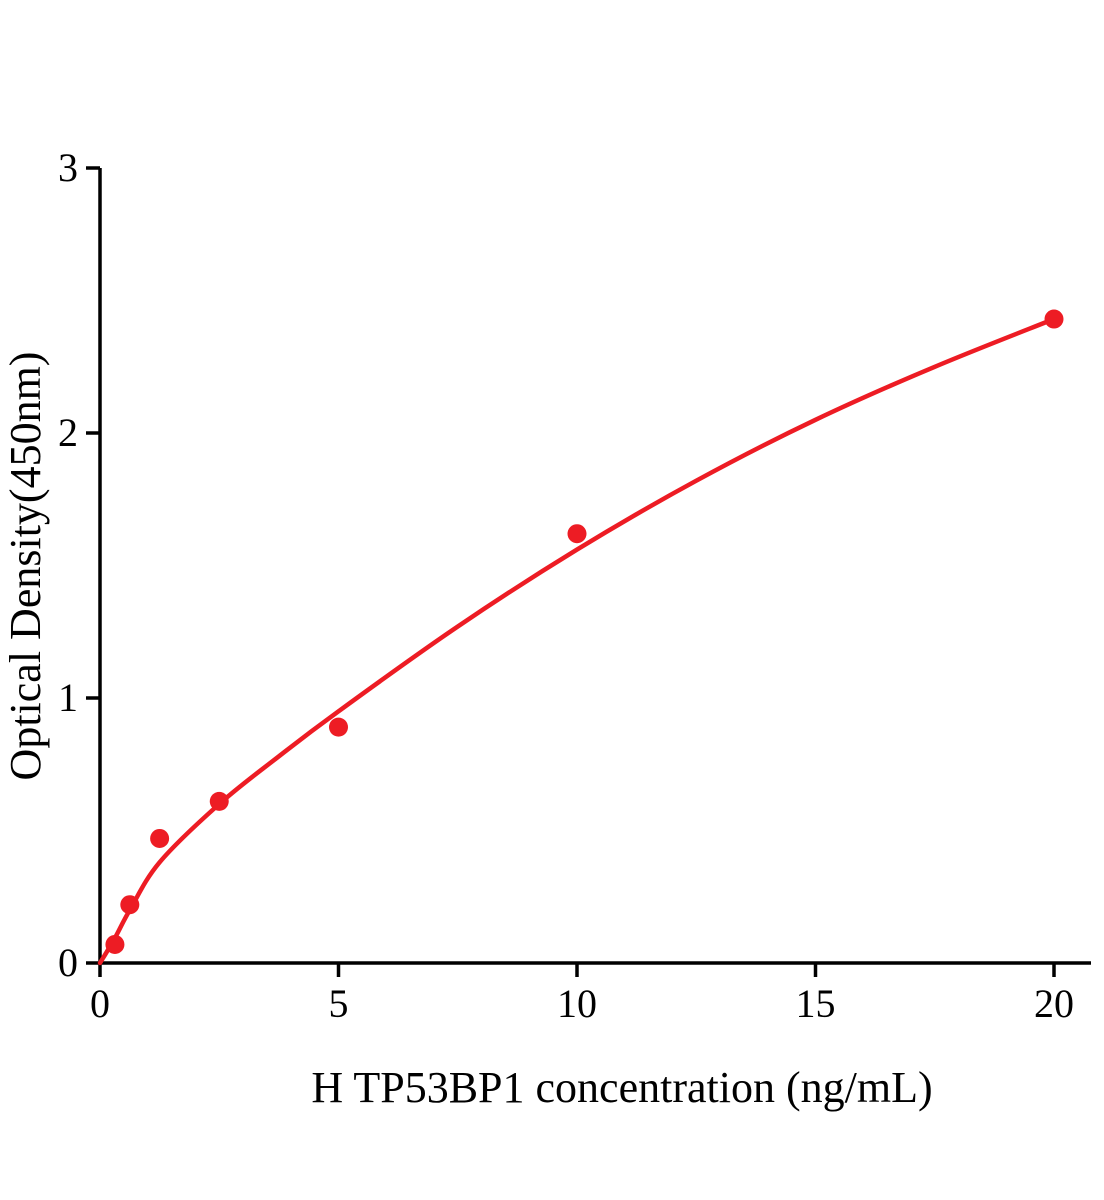 This screenshot has width=1104, height=1200. Describe the element at coordinates (68, 962) in the screenshot. I see `y-tick-label: 0` at that location.